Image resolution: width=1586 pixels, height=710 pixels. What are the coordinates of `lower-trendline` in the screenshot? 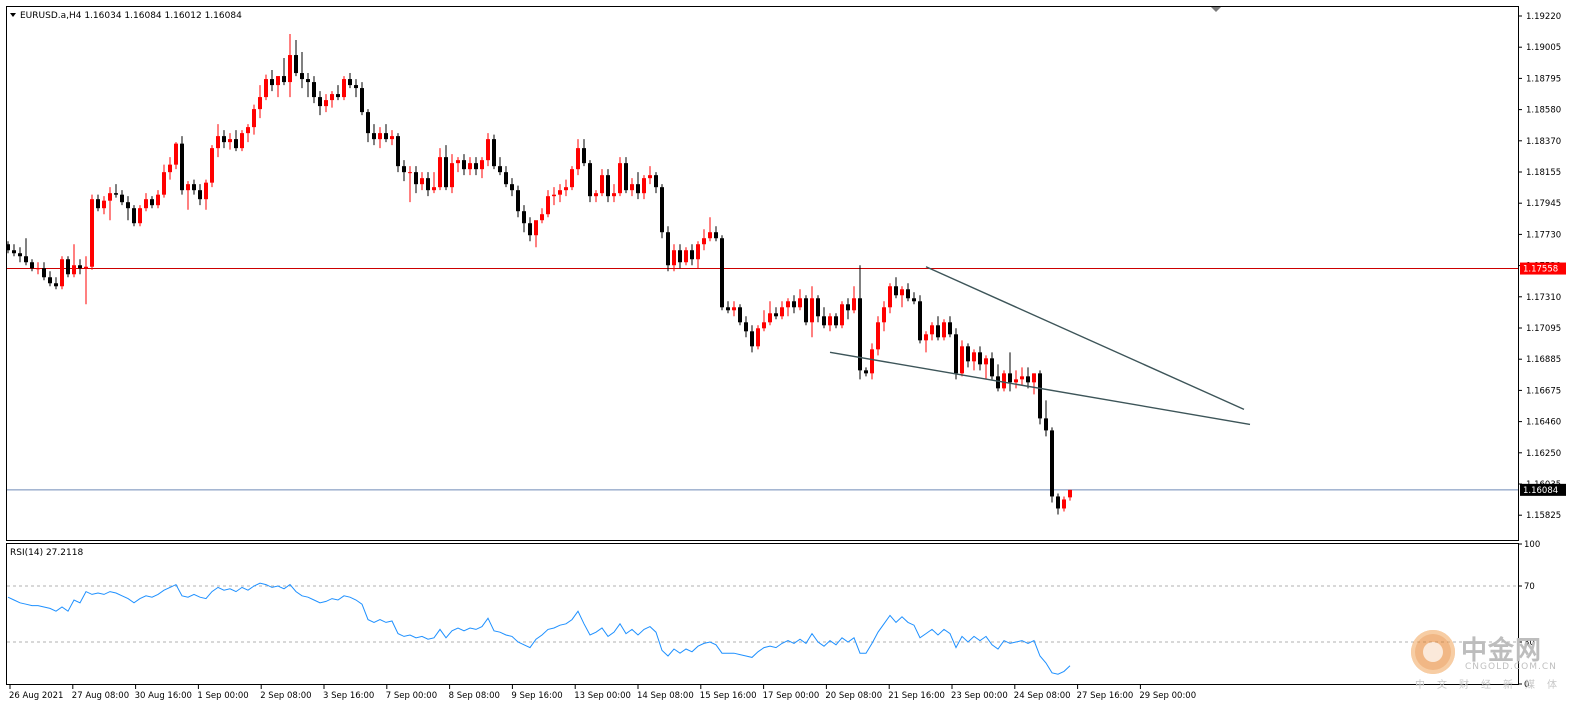 It's located at (1040, 388).